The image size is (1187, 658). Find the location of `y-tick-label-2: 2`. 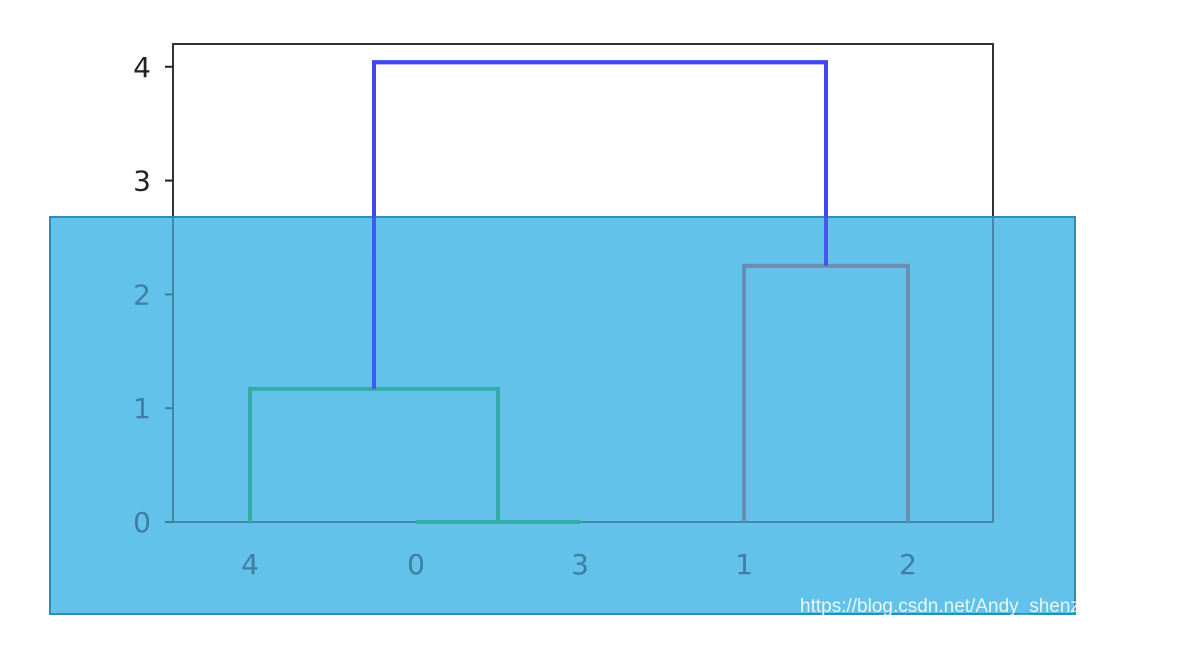

y-tick-label-2: 2 is located at coordinates (142, 294).